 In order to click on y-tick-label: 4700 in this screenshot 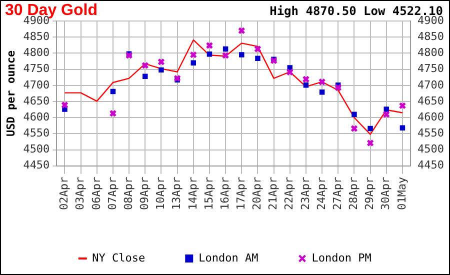, I will do `click(36, 85)`.